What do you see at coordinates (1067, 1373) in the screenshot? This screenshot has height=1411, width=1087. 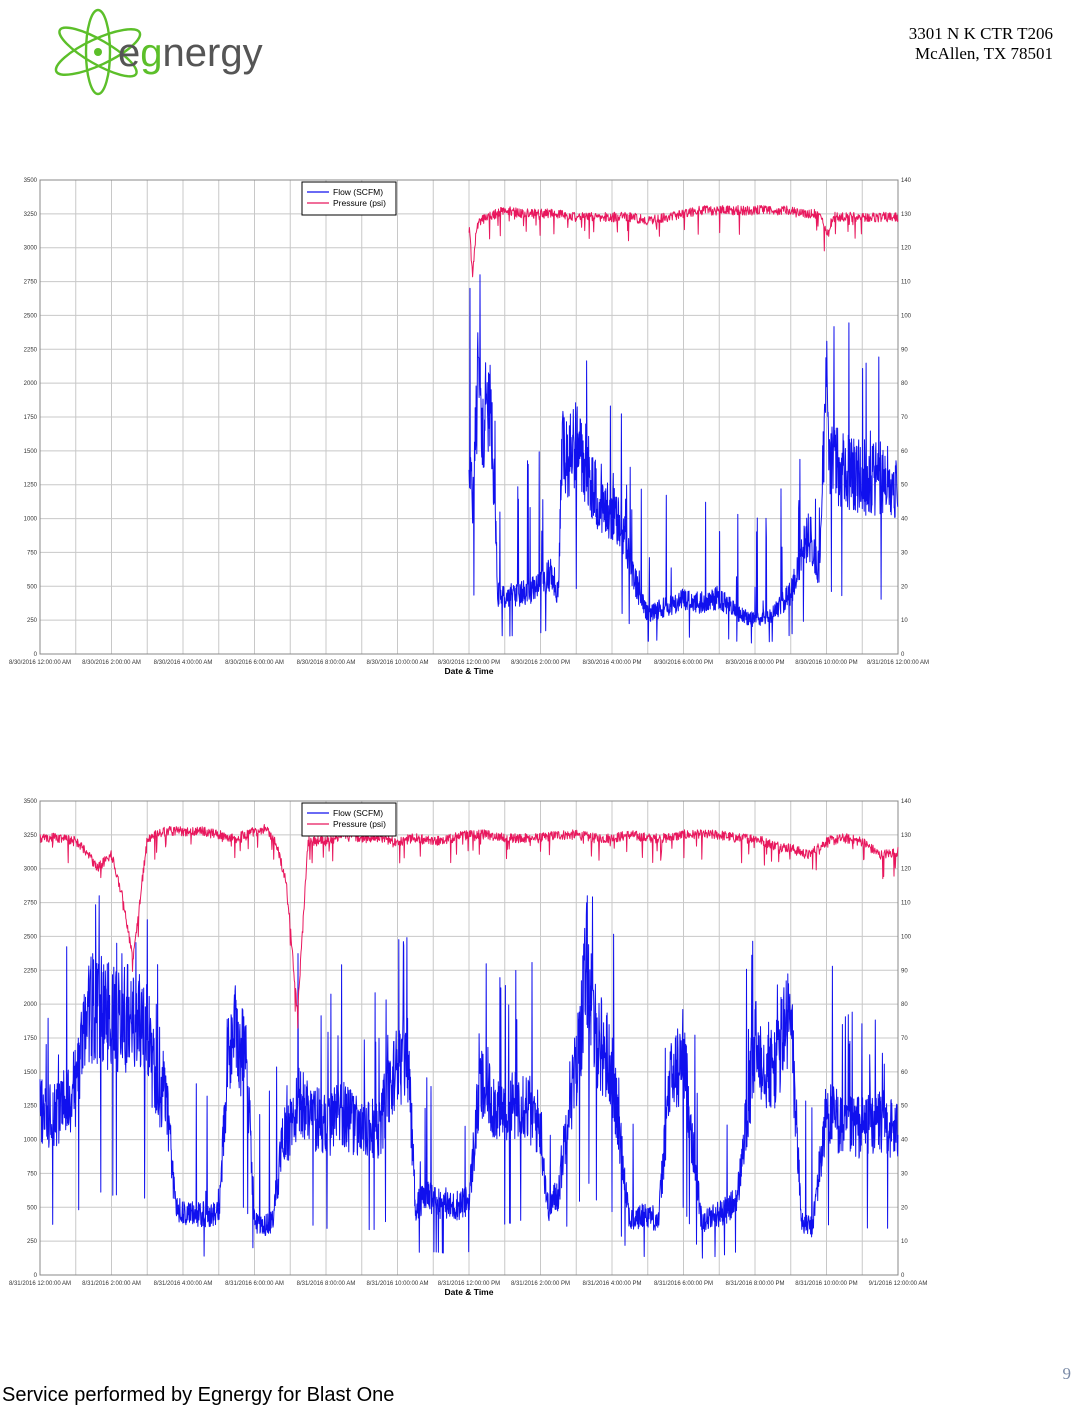 I see `page-number: 9` at bounding box center [1067, 1373].